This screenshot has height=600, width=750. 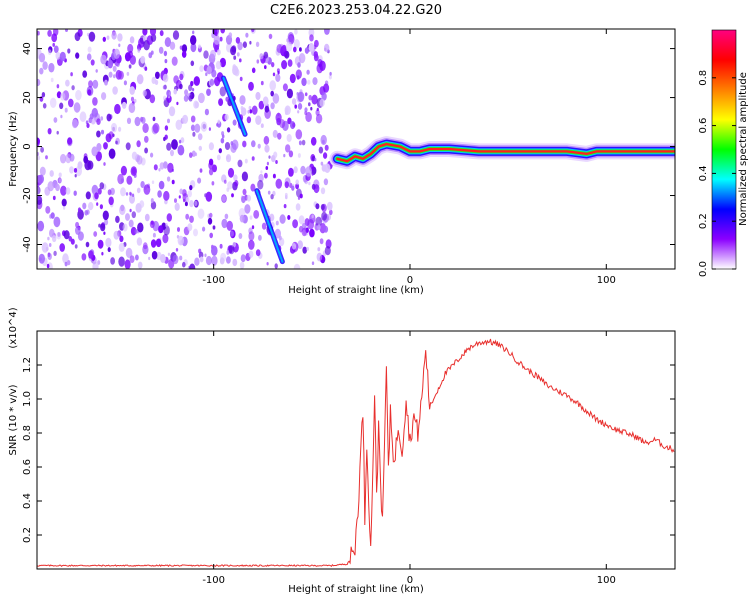 I want to click on streak-core, so click(x=269, y=226).